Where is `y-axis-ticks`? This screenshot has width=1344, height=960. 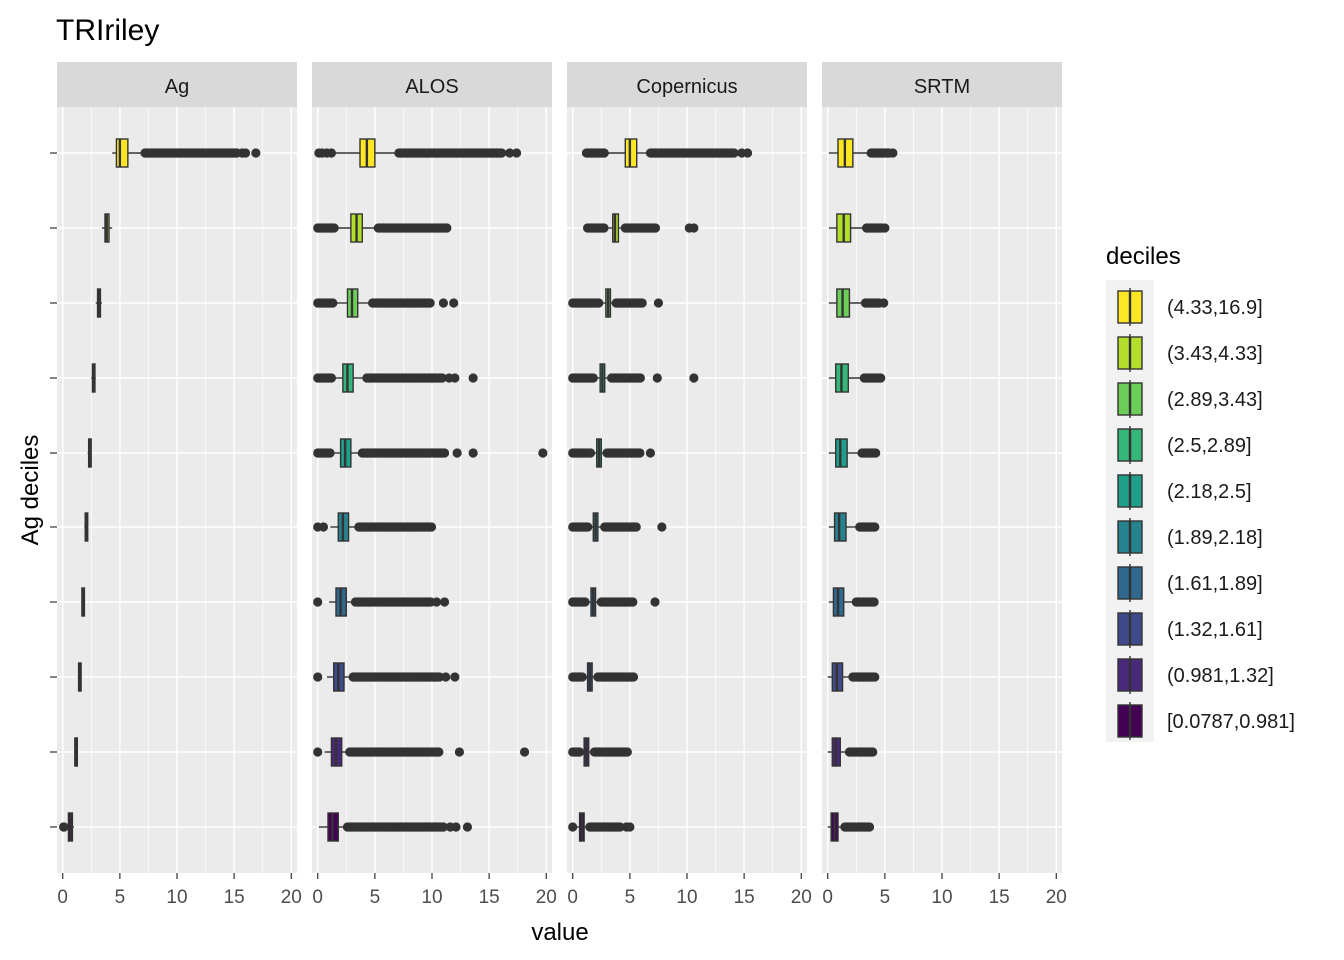 y-axis-ticks is located at coordinates (53, 490).